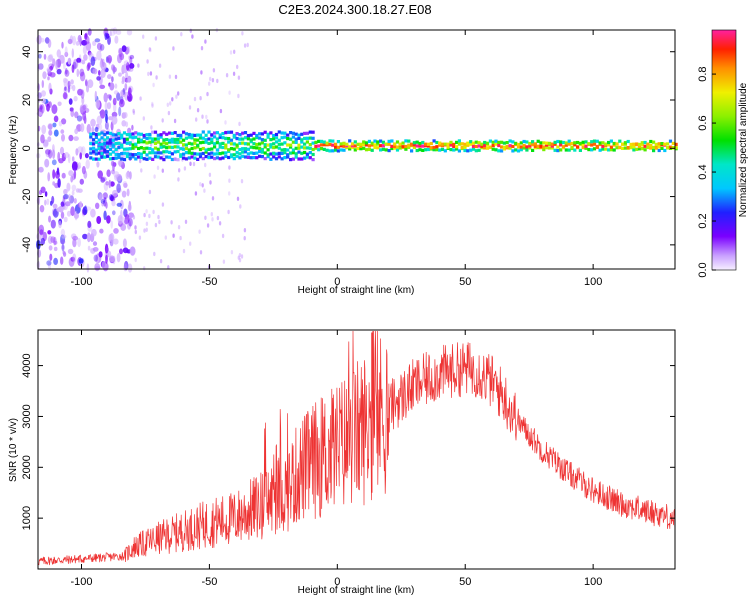 The width and height of the screenshot is (750, 600). What do you see at coordinates (743, 149) in the screenshot?
I see `colorbar-label: Normalized spectral amplitude` at bounding box center [743, 149].